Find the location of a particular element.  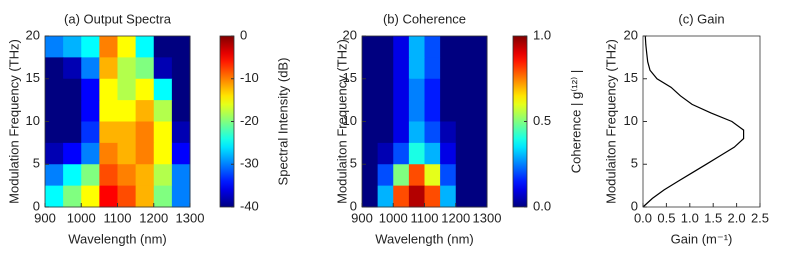

x-tick-label: 1200 is located at coordinates (153, 217).